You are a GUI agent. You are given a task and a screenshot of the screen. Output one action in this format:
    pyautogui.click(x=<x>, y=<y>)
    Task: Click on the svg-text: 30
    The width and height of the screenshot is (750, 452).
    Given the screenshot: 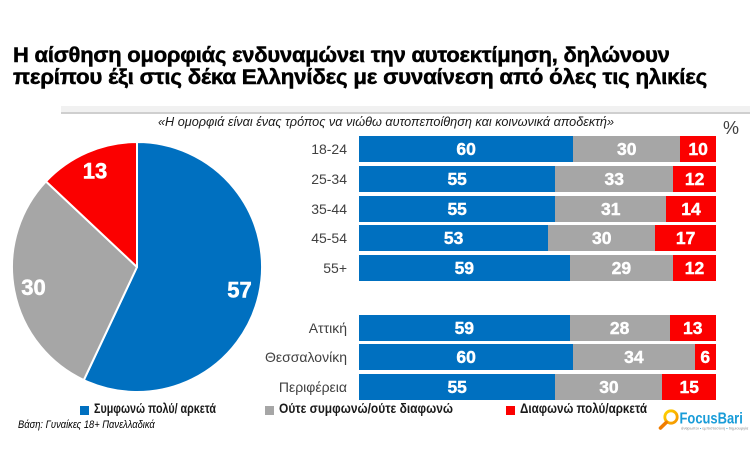 What is the action you would take?
    pyautogui.click(x=33, y=287)
    